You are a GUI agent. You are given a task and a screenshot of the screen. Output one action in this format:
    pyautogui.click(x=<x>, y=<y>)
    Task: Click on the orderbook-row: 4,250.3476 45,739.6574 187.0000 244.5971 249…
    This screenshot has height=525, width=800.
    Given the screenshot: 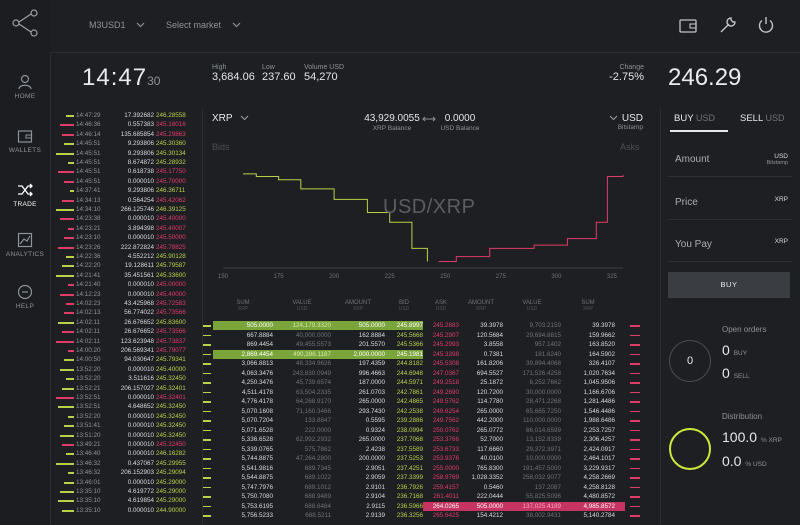 What is the action you would take?
    pyautogui.click(x=423, y=382)
    